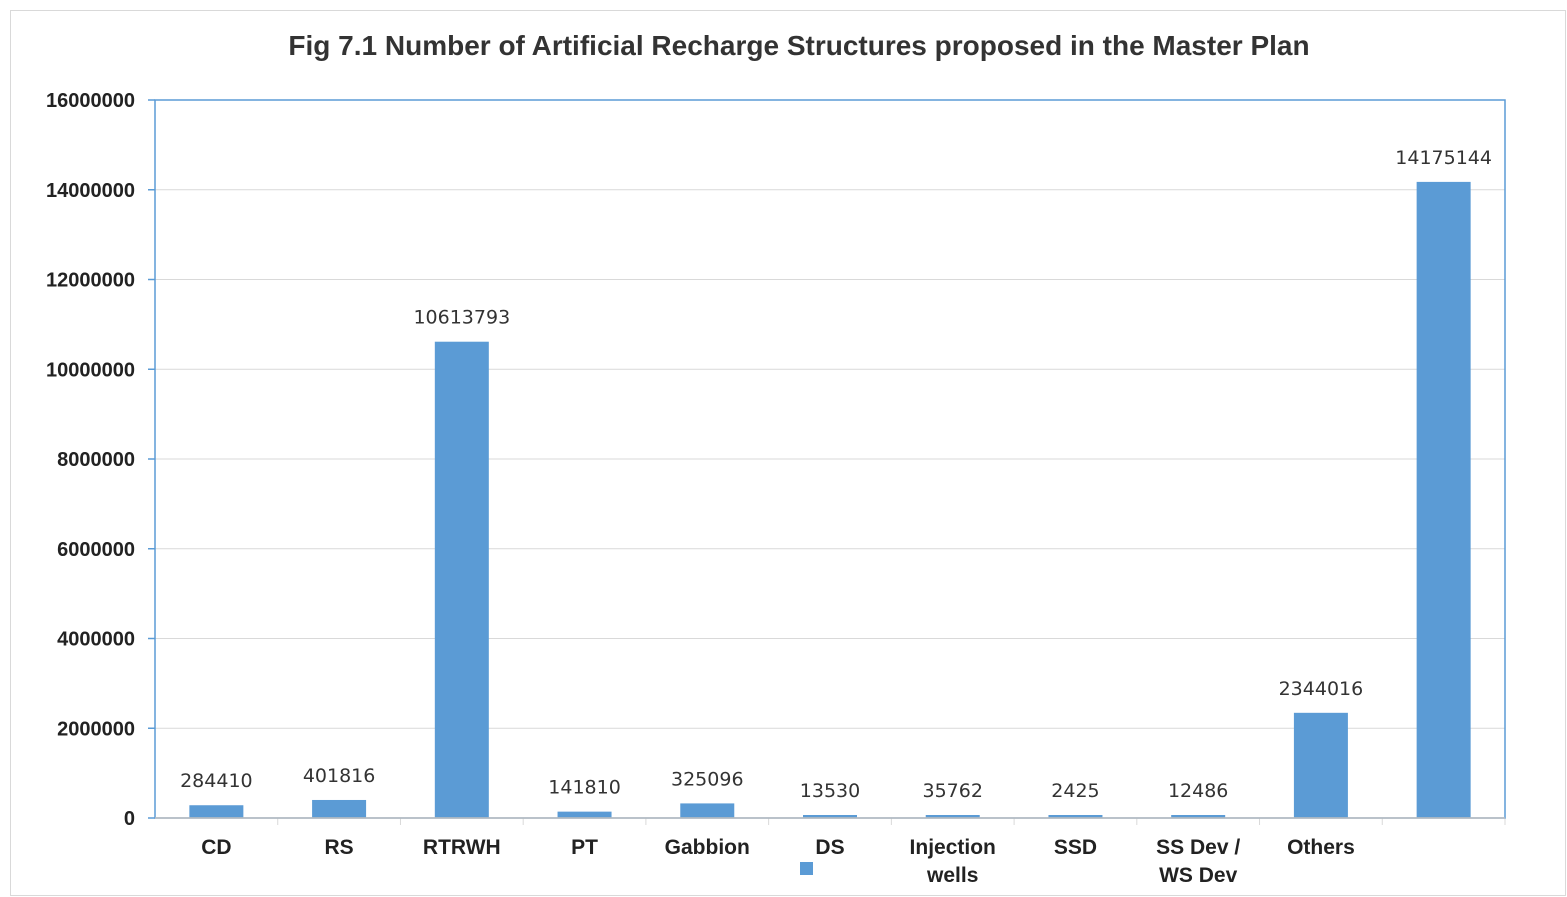  Describe the element at coordinates (90, 191) in the screenshot. I see `y-tick-label: 14000000` at that location.